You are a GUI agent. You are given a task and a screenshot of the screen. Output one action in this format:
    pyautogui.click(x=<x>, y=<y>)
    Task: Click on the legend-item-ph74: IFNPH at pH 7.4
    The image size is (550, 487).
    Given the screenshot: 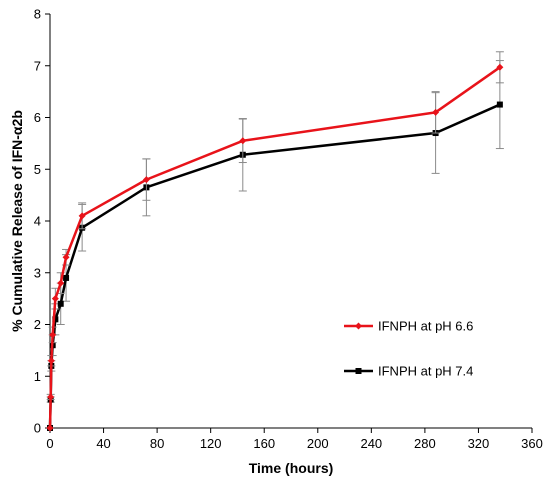 What is the action you would take?
    pyautogui.click(x=408, y=371)
    